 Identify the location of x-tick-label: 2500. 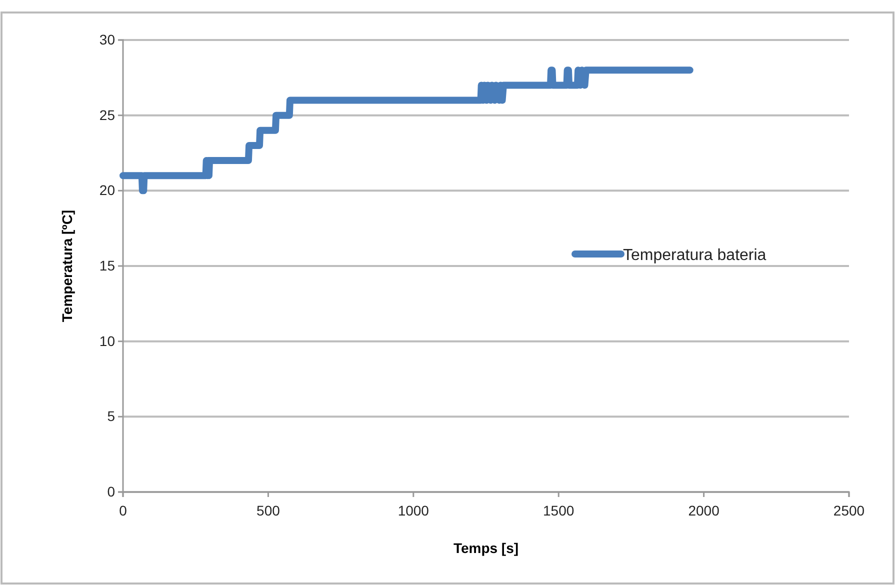
(849, 510).